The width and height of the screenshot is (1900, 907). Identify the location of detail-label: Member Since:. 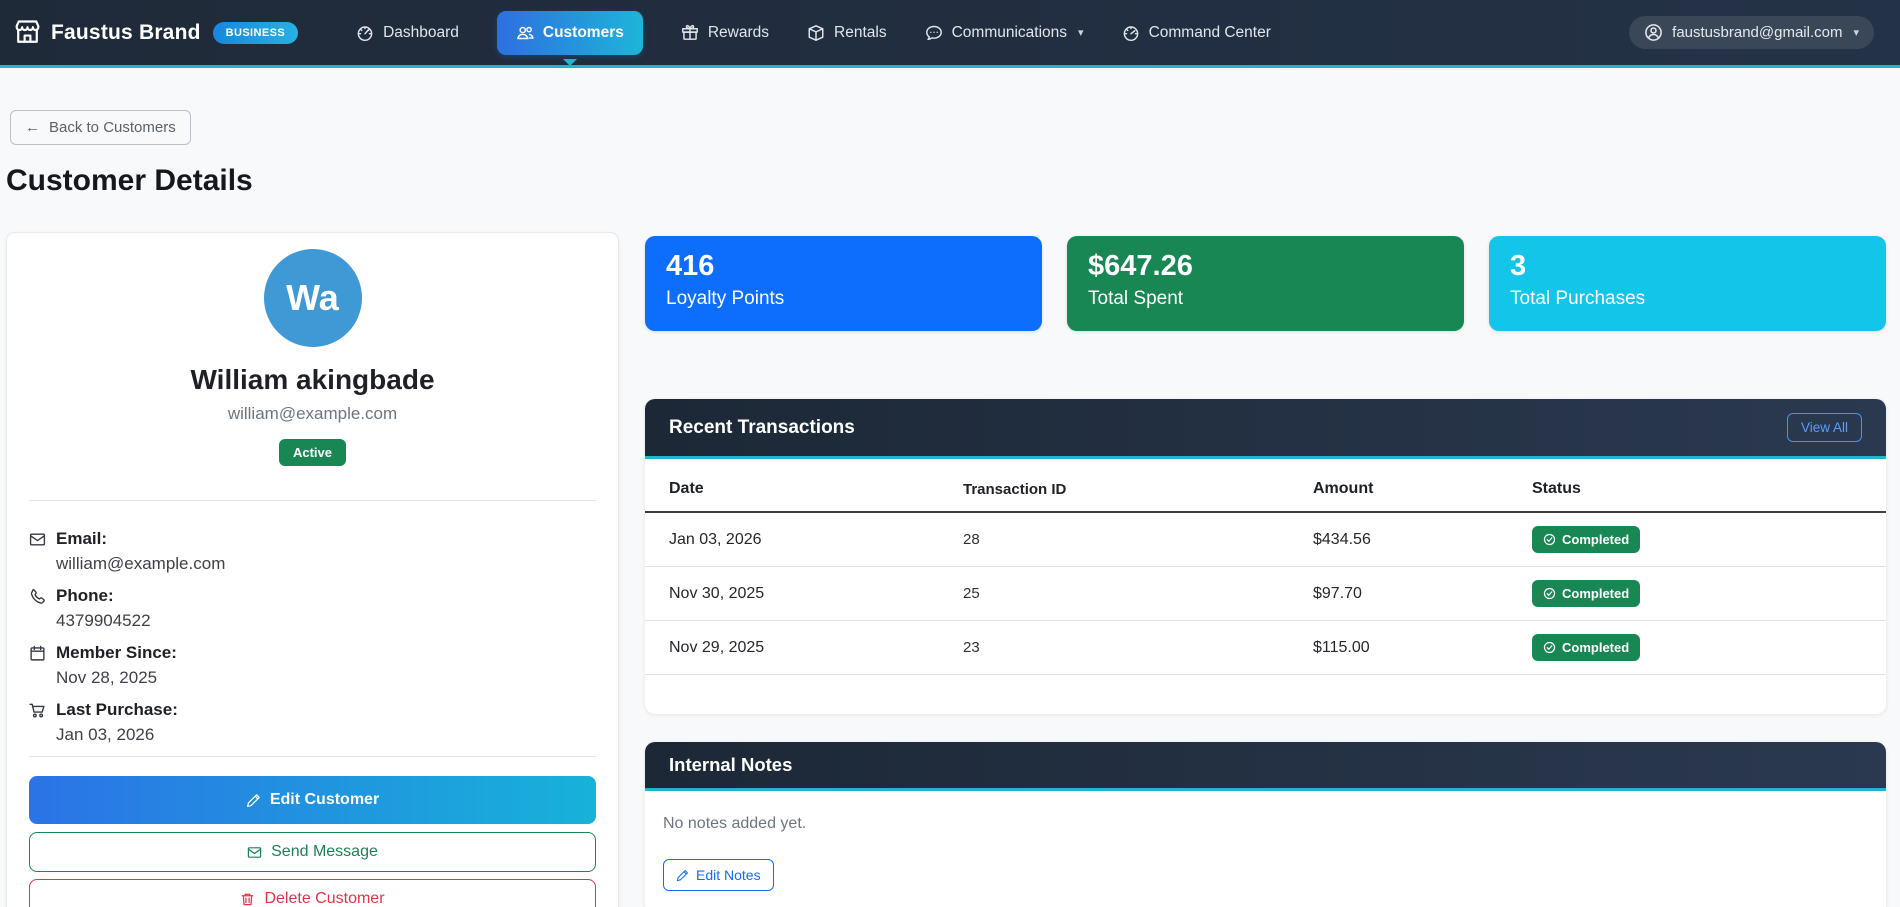
(116, 652).